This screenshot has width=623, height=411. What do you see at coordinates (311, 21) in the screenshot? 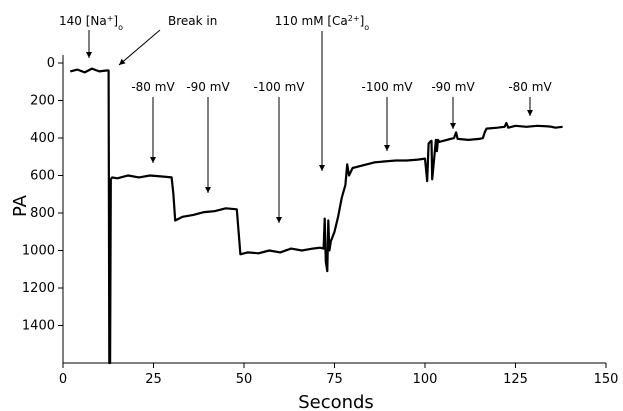
I see `annotation-label-main: 110 mM [Ca` at bounding box center [311, 21].